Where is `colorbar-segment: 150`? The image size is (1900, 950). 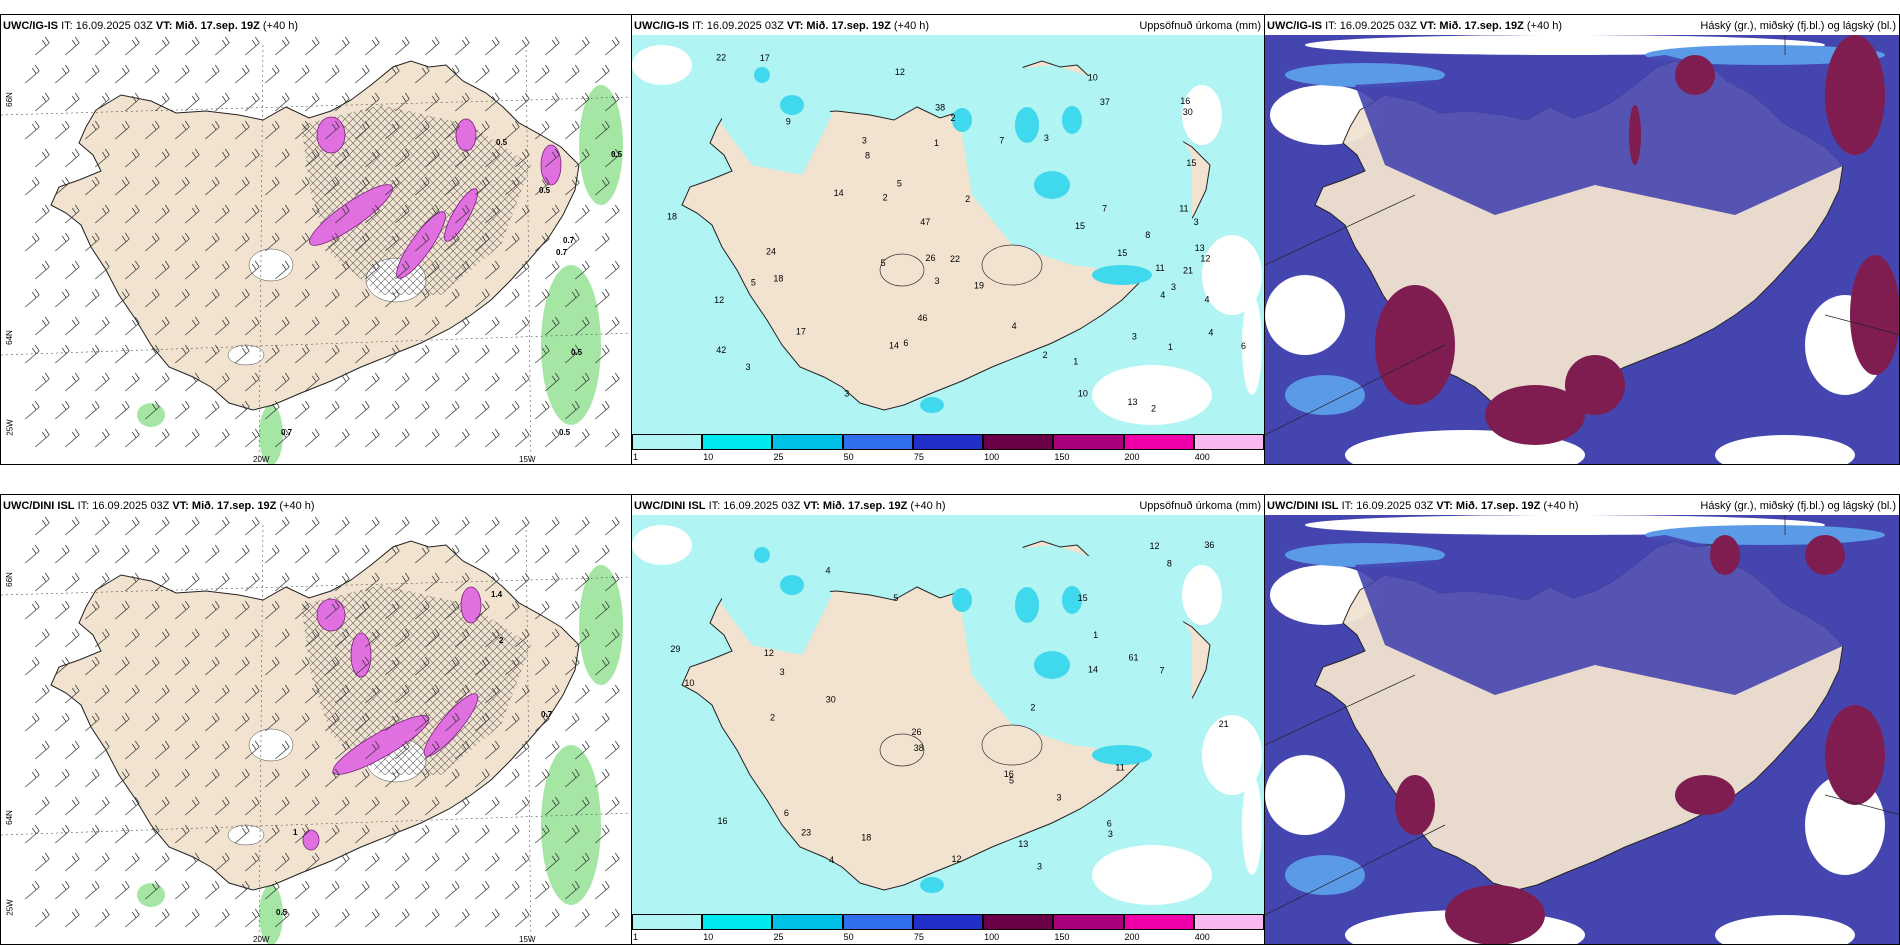
colorbar-segment: 150 is located at coordinates (1088, 928).